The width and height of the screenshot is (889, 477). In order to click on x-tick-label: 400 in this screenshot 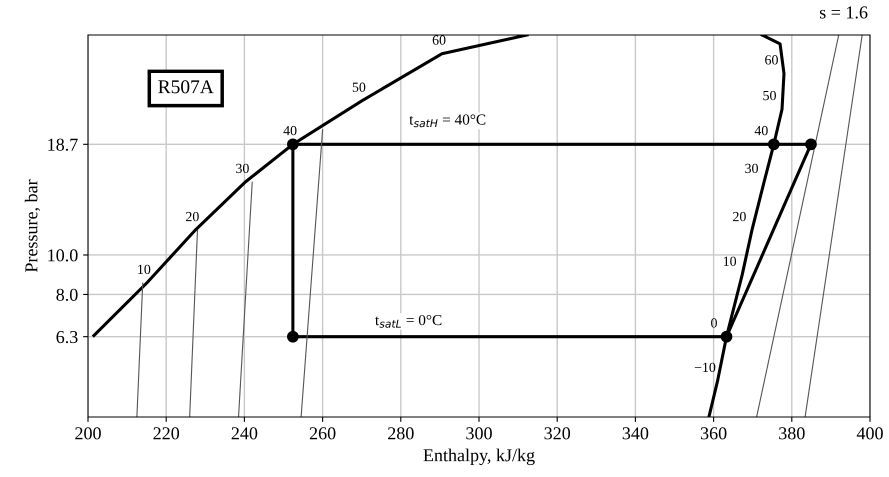, I will do `click(869, 433)`.